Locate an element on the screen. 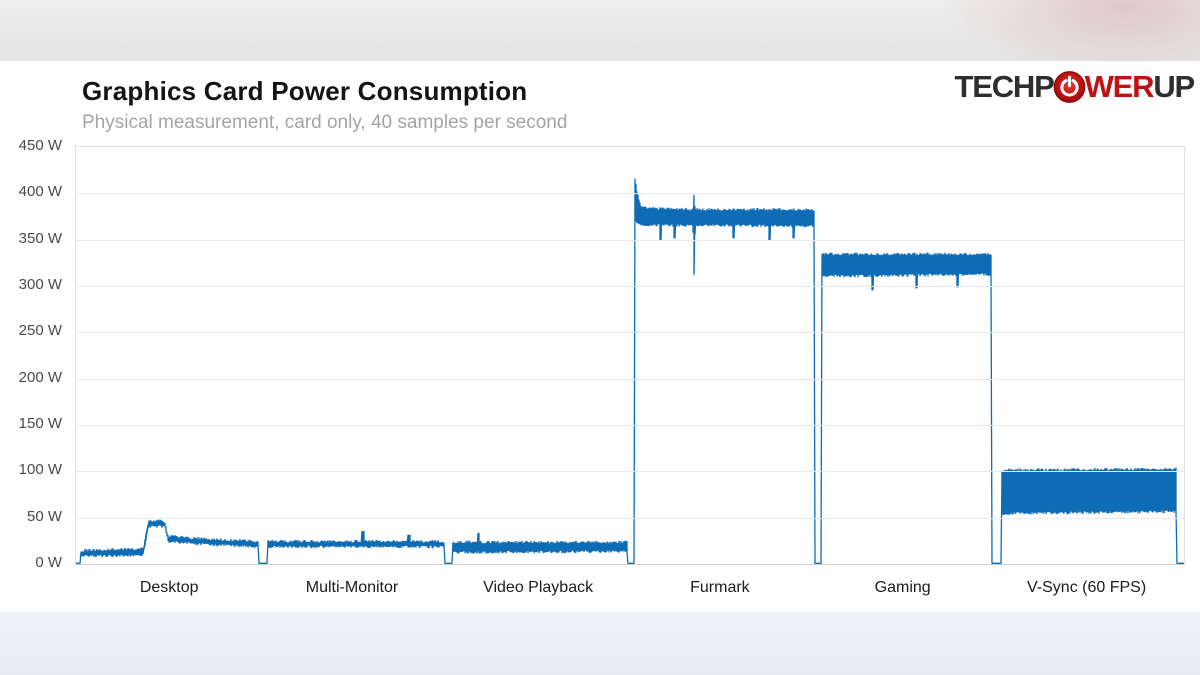 The width and height of the screenshot is (1200, 675). y-tick-label: 300 W is located at coordinates (40, 284).